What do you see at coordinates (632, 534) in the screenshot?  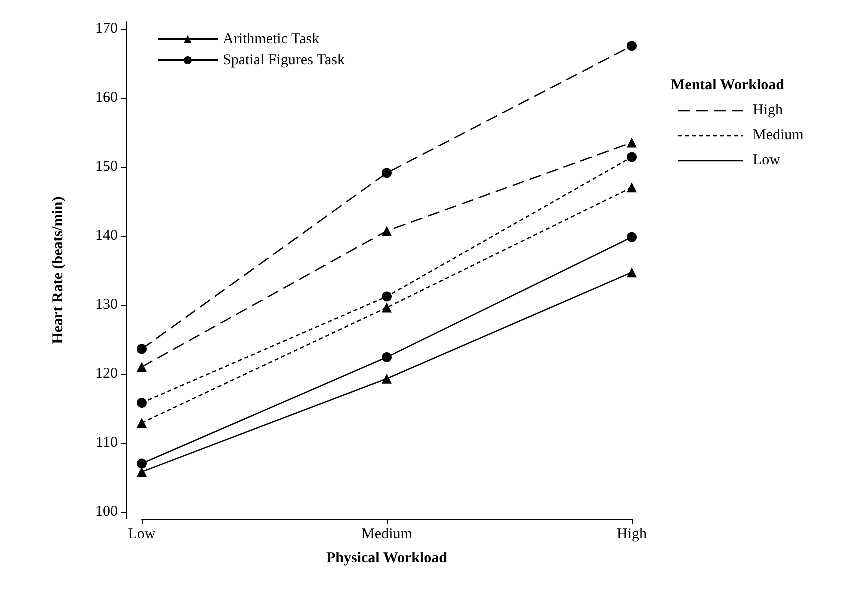 I see `x-tick-label: High` at bounding box center [632, 534].